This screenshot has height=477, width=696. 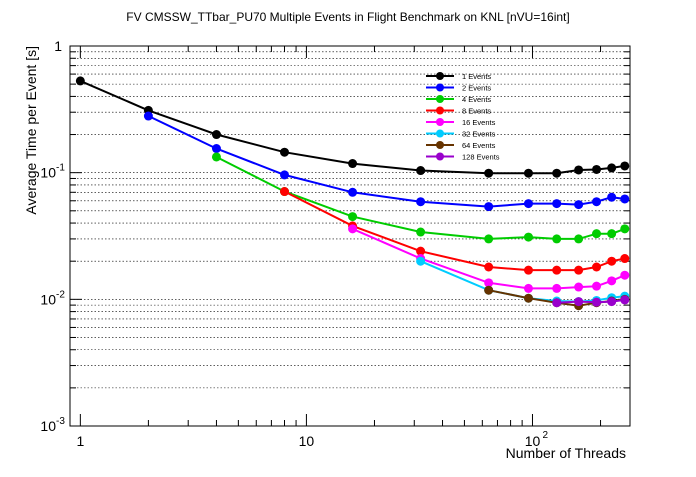 What do you see at coordinates (476, 88) in the screenshot?
I see `legend-label: 2 Events` at bounding box center [476, 88].